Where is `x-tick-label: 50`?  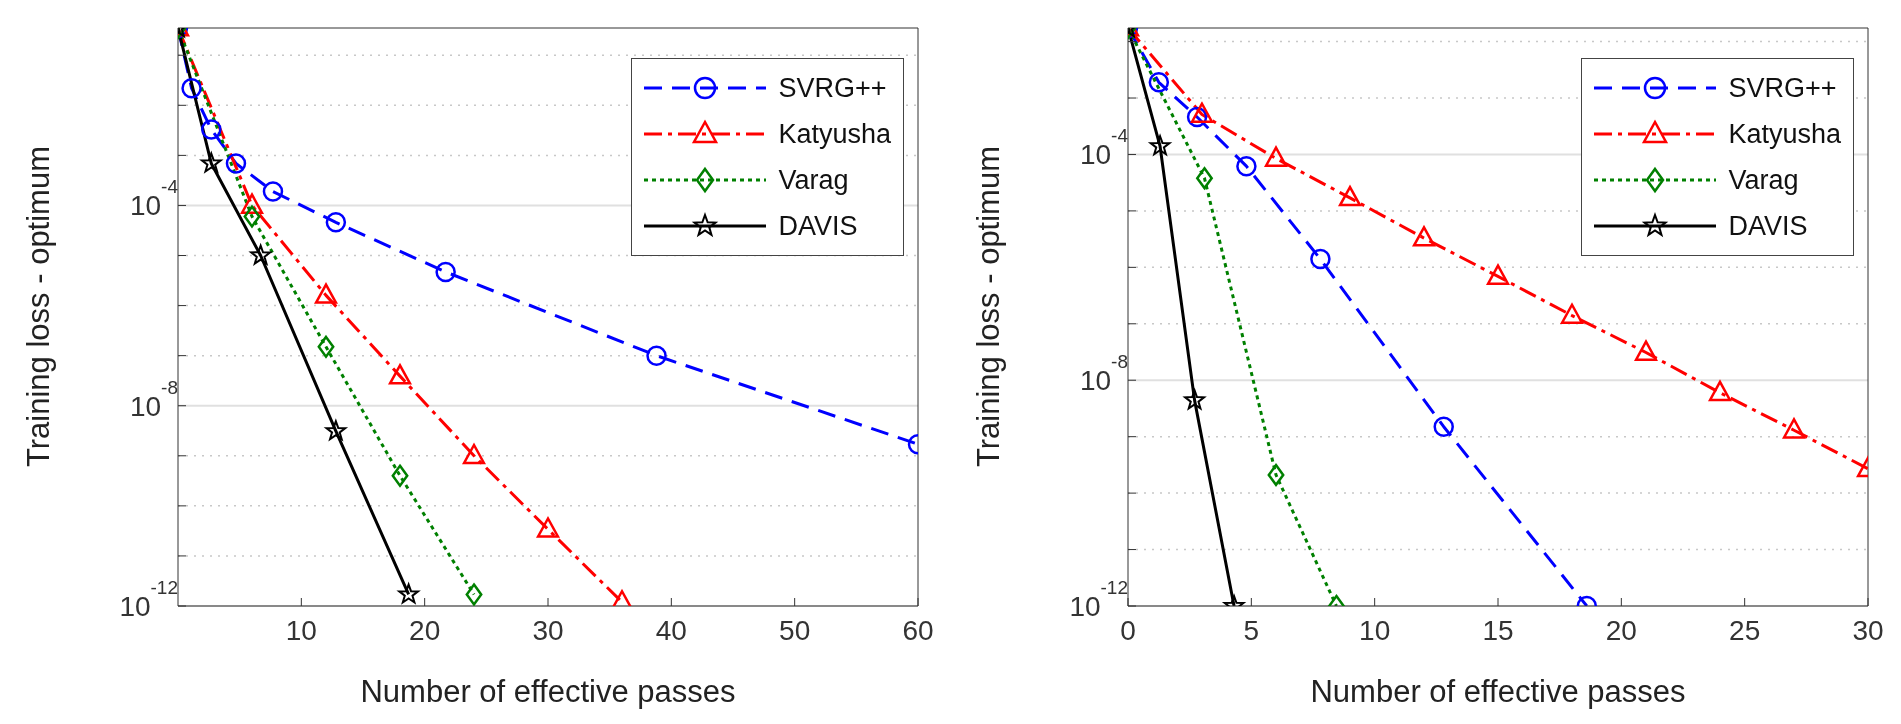
x-tick-label: 50 is located at coordinates (795, 630).